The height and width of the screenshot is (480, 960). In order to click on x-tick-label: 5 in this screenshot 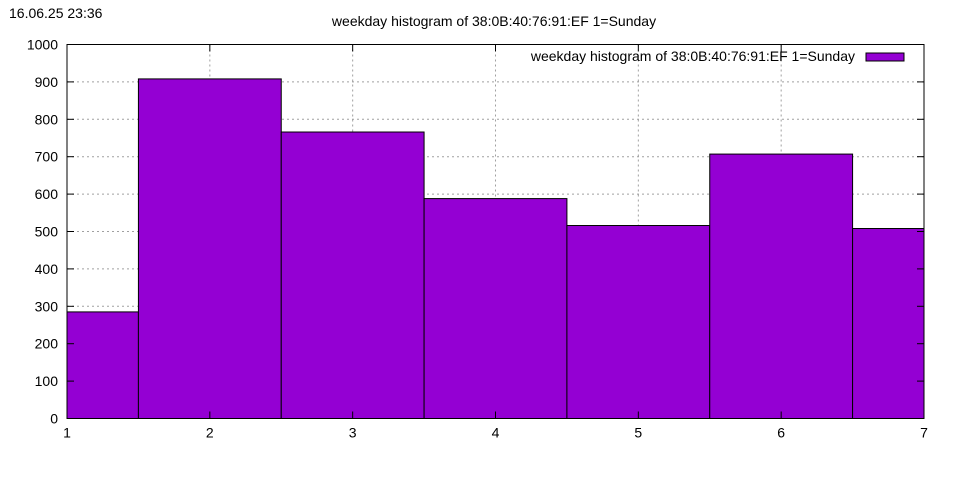, I will do `click(638, 433)`.